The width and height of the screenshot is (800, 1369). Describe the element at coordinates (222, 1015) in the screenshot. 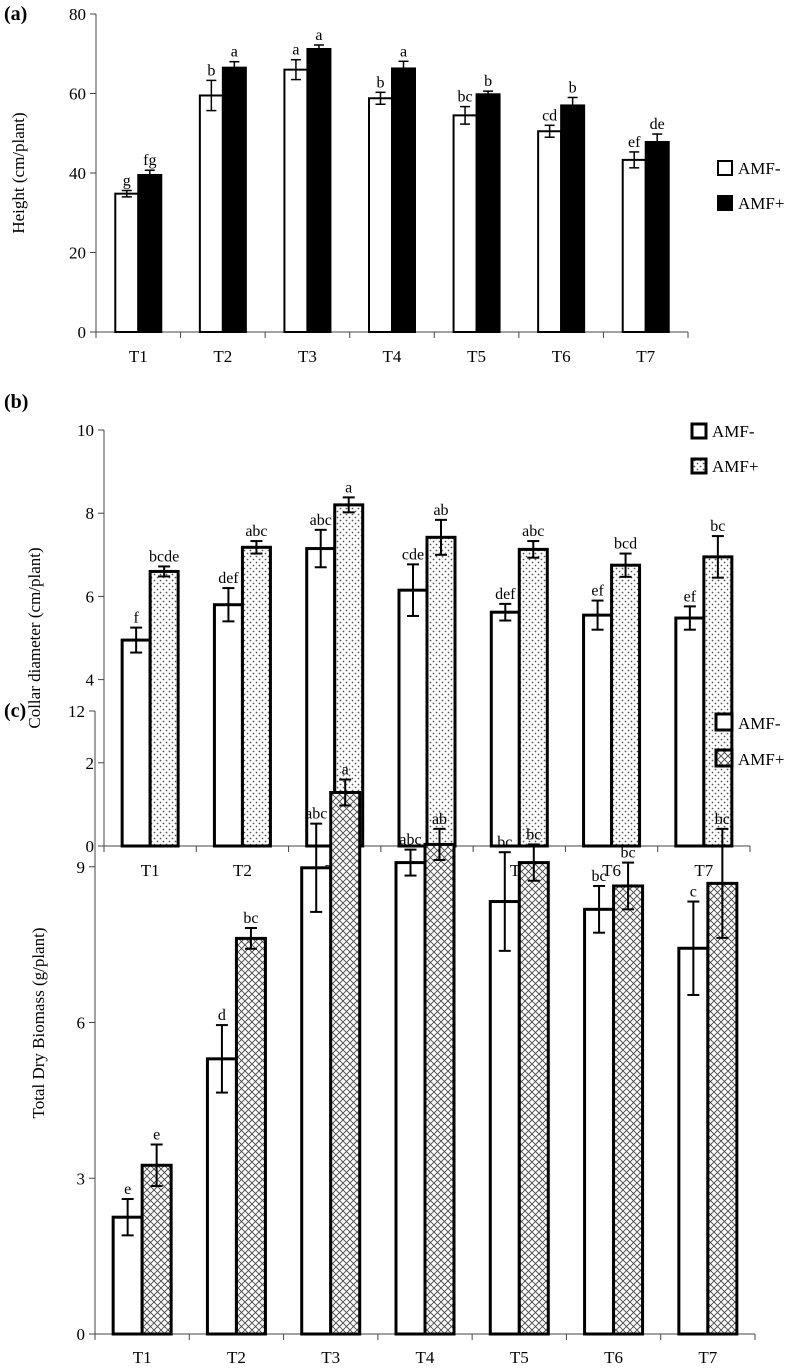

I see `significance-label: d` at that location.